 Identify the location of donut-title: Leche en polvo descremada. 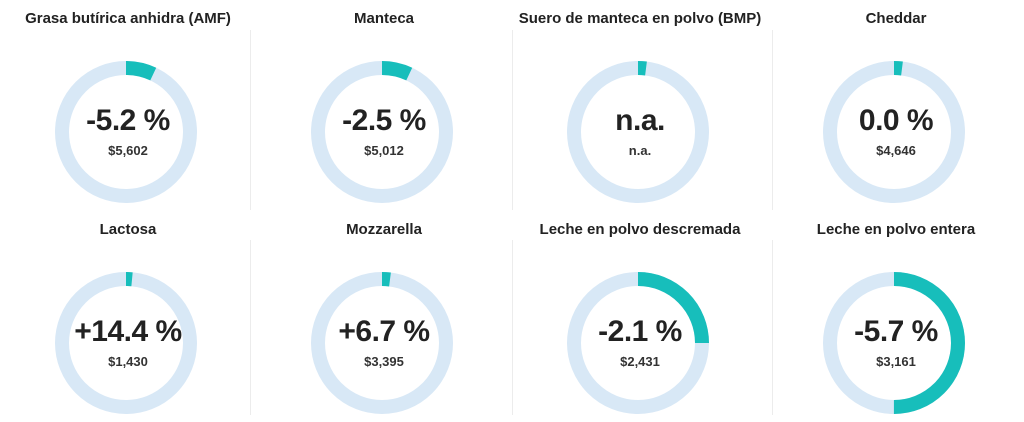
(640, 229).